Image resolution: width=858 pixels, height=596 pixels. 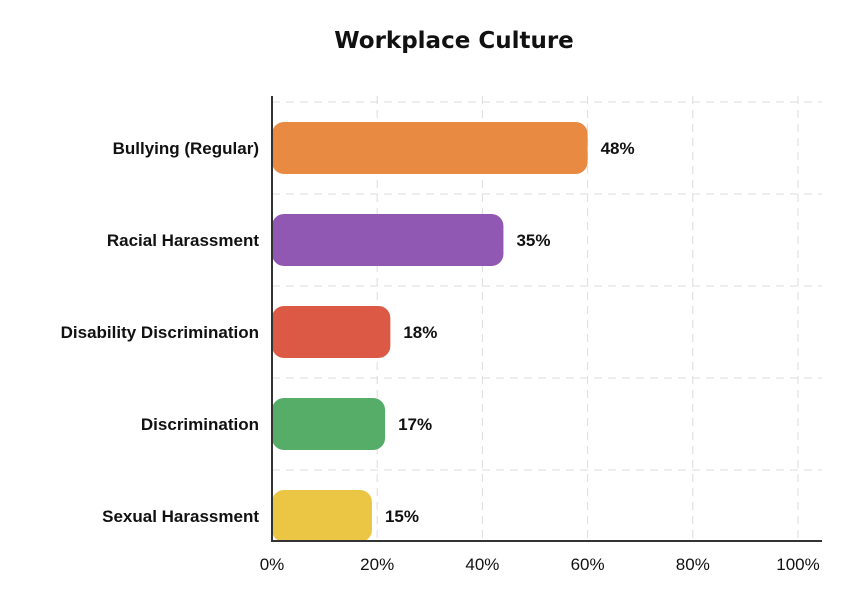 I want to click on x-tick-label: 0%, so click(x=272, y=564).